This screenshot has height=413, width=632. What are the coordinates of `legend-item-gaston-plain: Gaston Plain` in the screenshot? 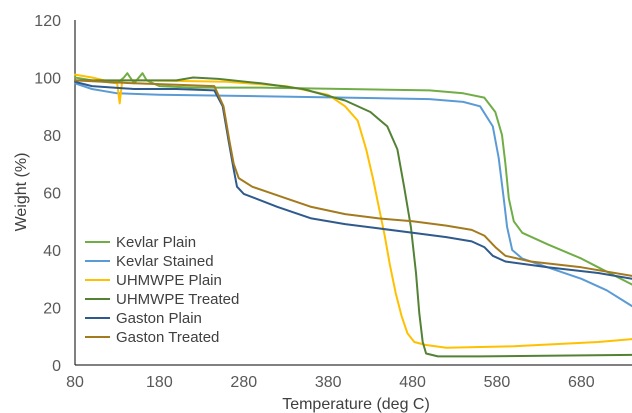 It's located at (143, 318).